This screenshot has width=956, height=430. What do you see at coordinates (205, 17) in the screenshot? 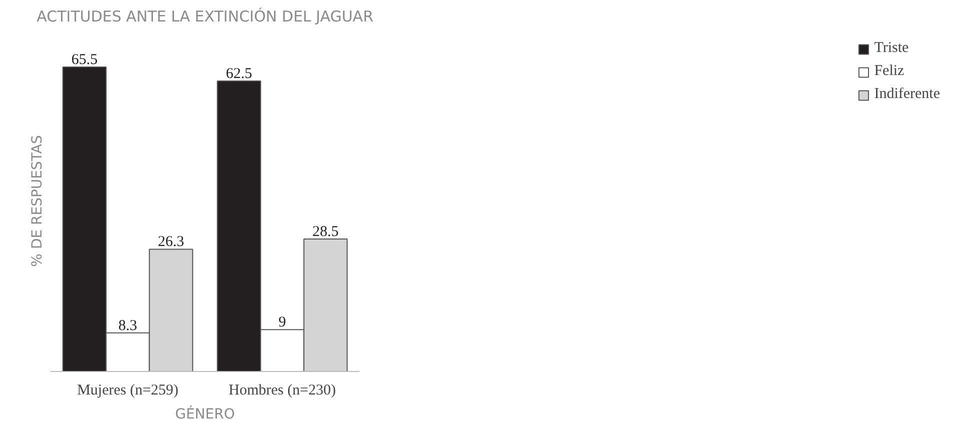
I see `chart-title: ACTITUDES ANTE LA EXTINCIÓN DEL JAGUAR` at bounding box center [205, 17].